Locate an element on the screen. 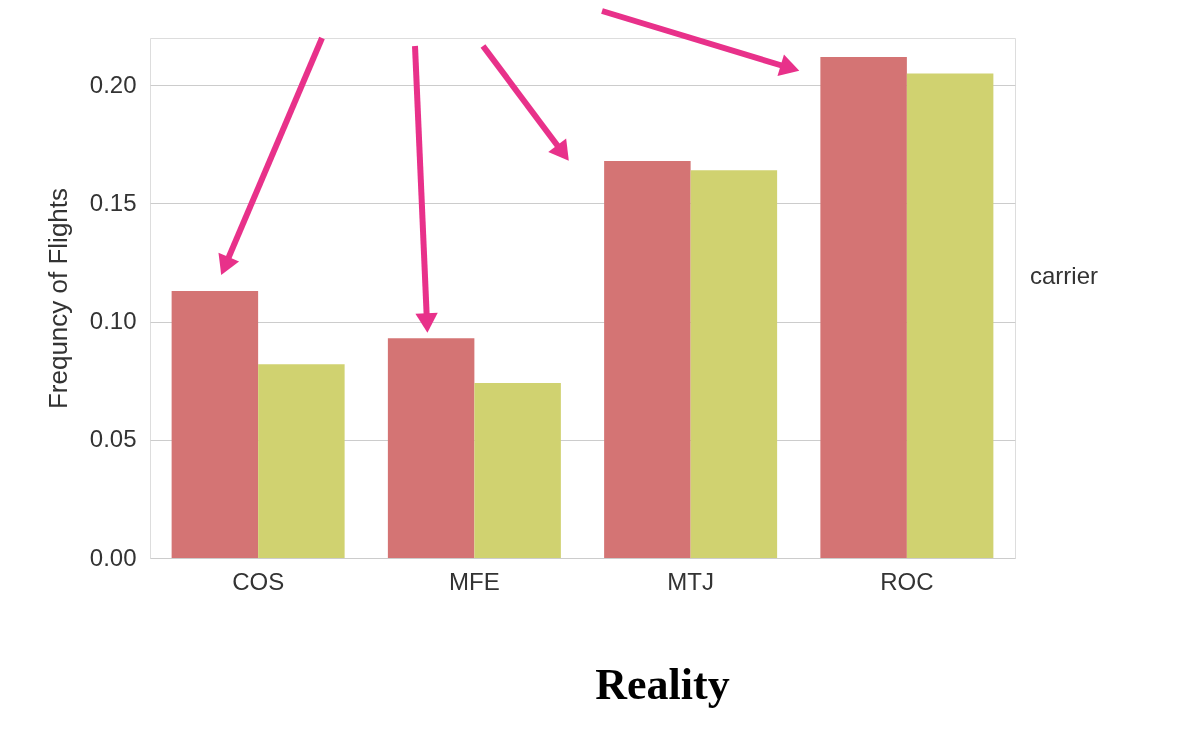 Image resolution: width=1199 pixels, height=737 pixels. y-tick-label: 0.10 is located at coordinates (113, 321).